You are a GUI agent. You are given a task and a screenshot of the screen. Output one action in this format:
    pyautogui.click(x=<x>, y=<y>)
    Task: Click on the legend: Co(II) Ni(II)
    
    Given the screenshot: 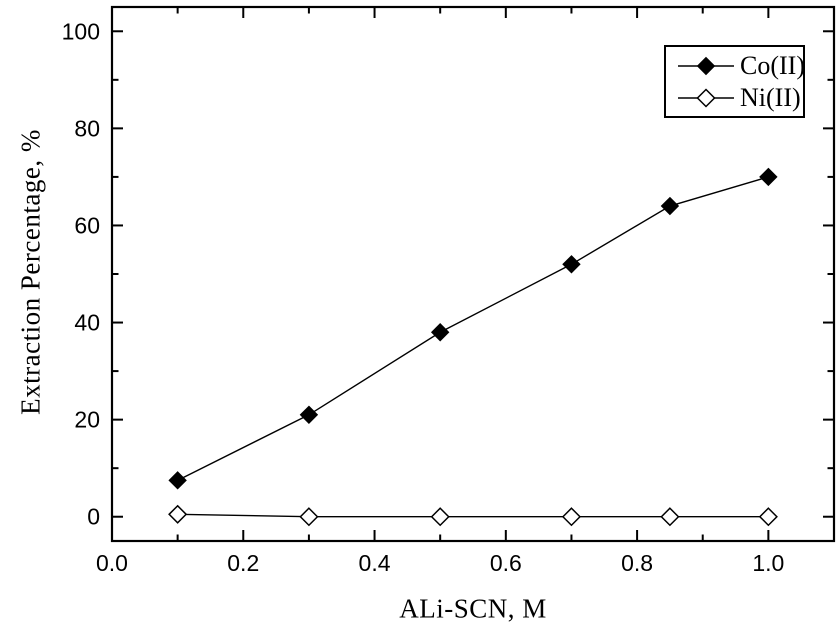 What is the action you would take?
    pyautogui.click(x=734, y=81)
    